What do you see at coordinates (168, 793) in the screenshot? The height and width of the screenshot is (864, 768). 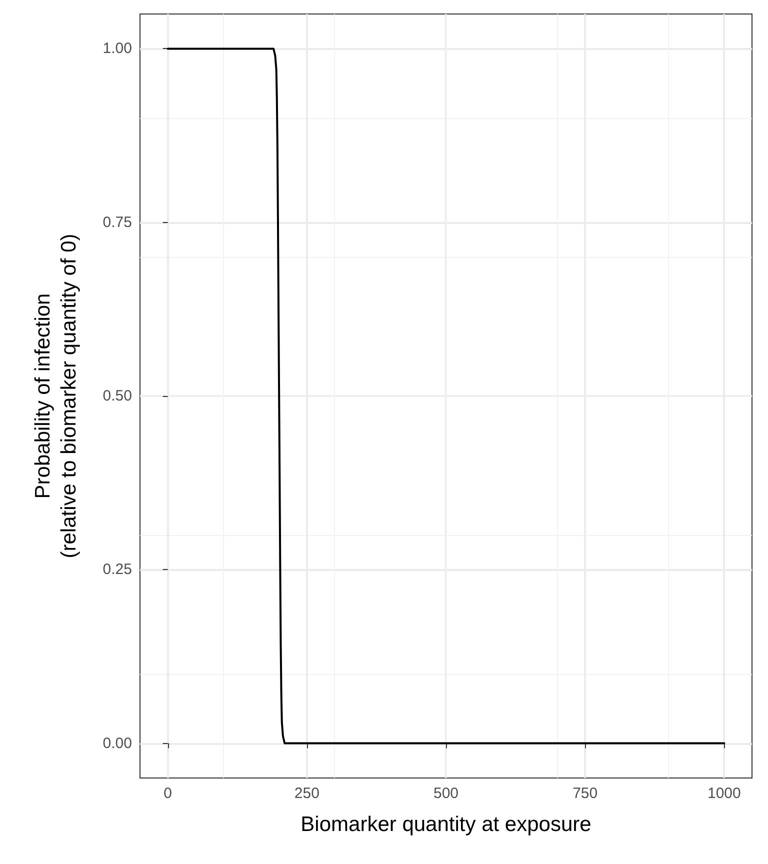 I see `x-tick-label: 0` at bounding box center [168, 793].